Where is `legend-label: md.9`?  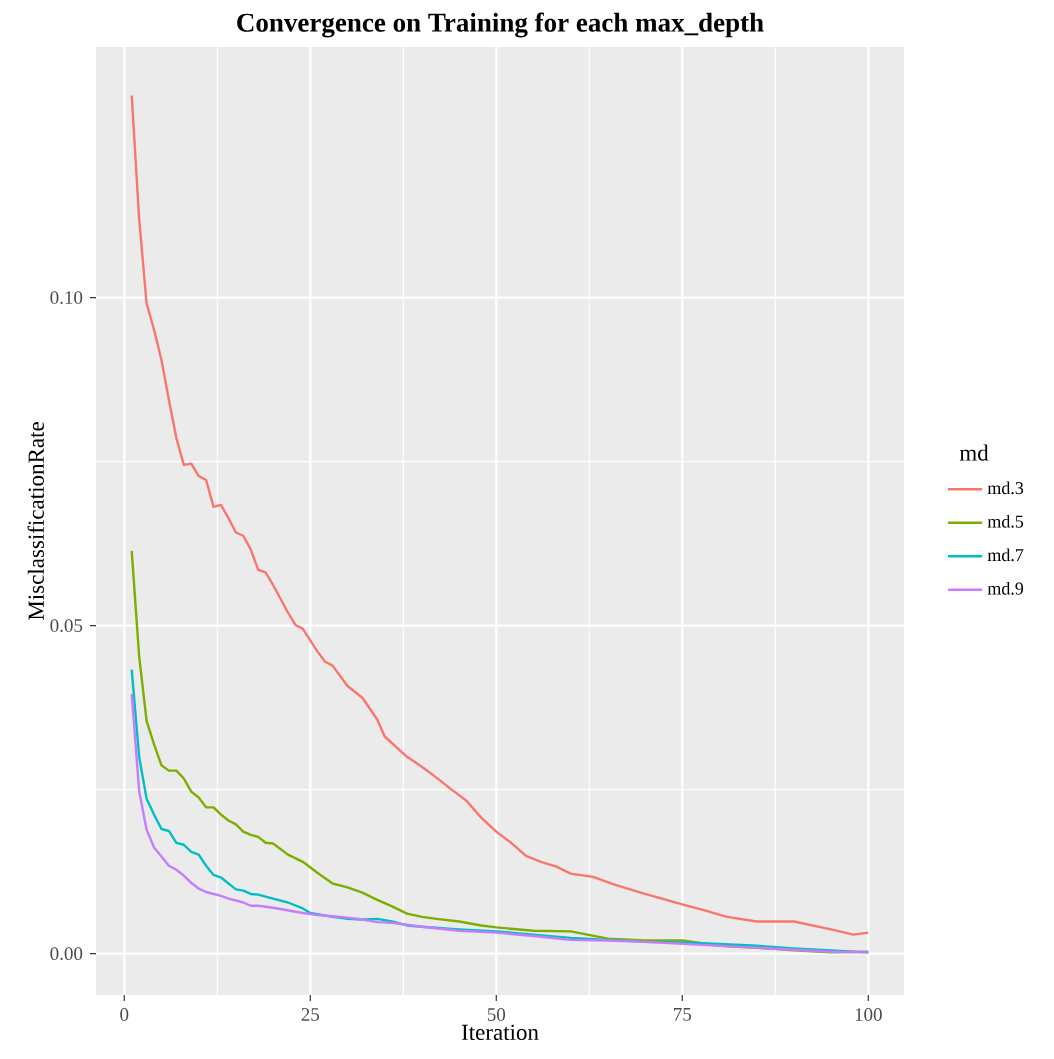
legend-label: md.9 is located at coordinates (1005, 588).